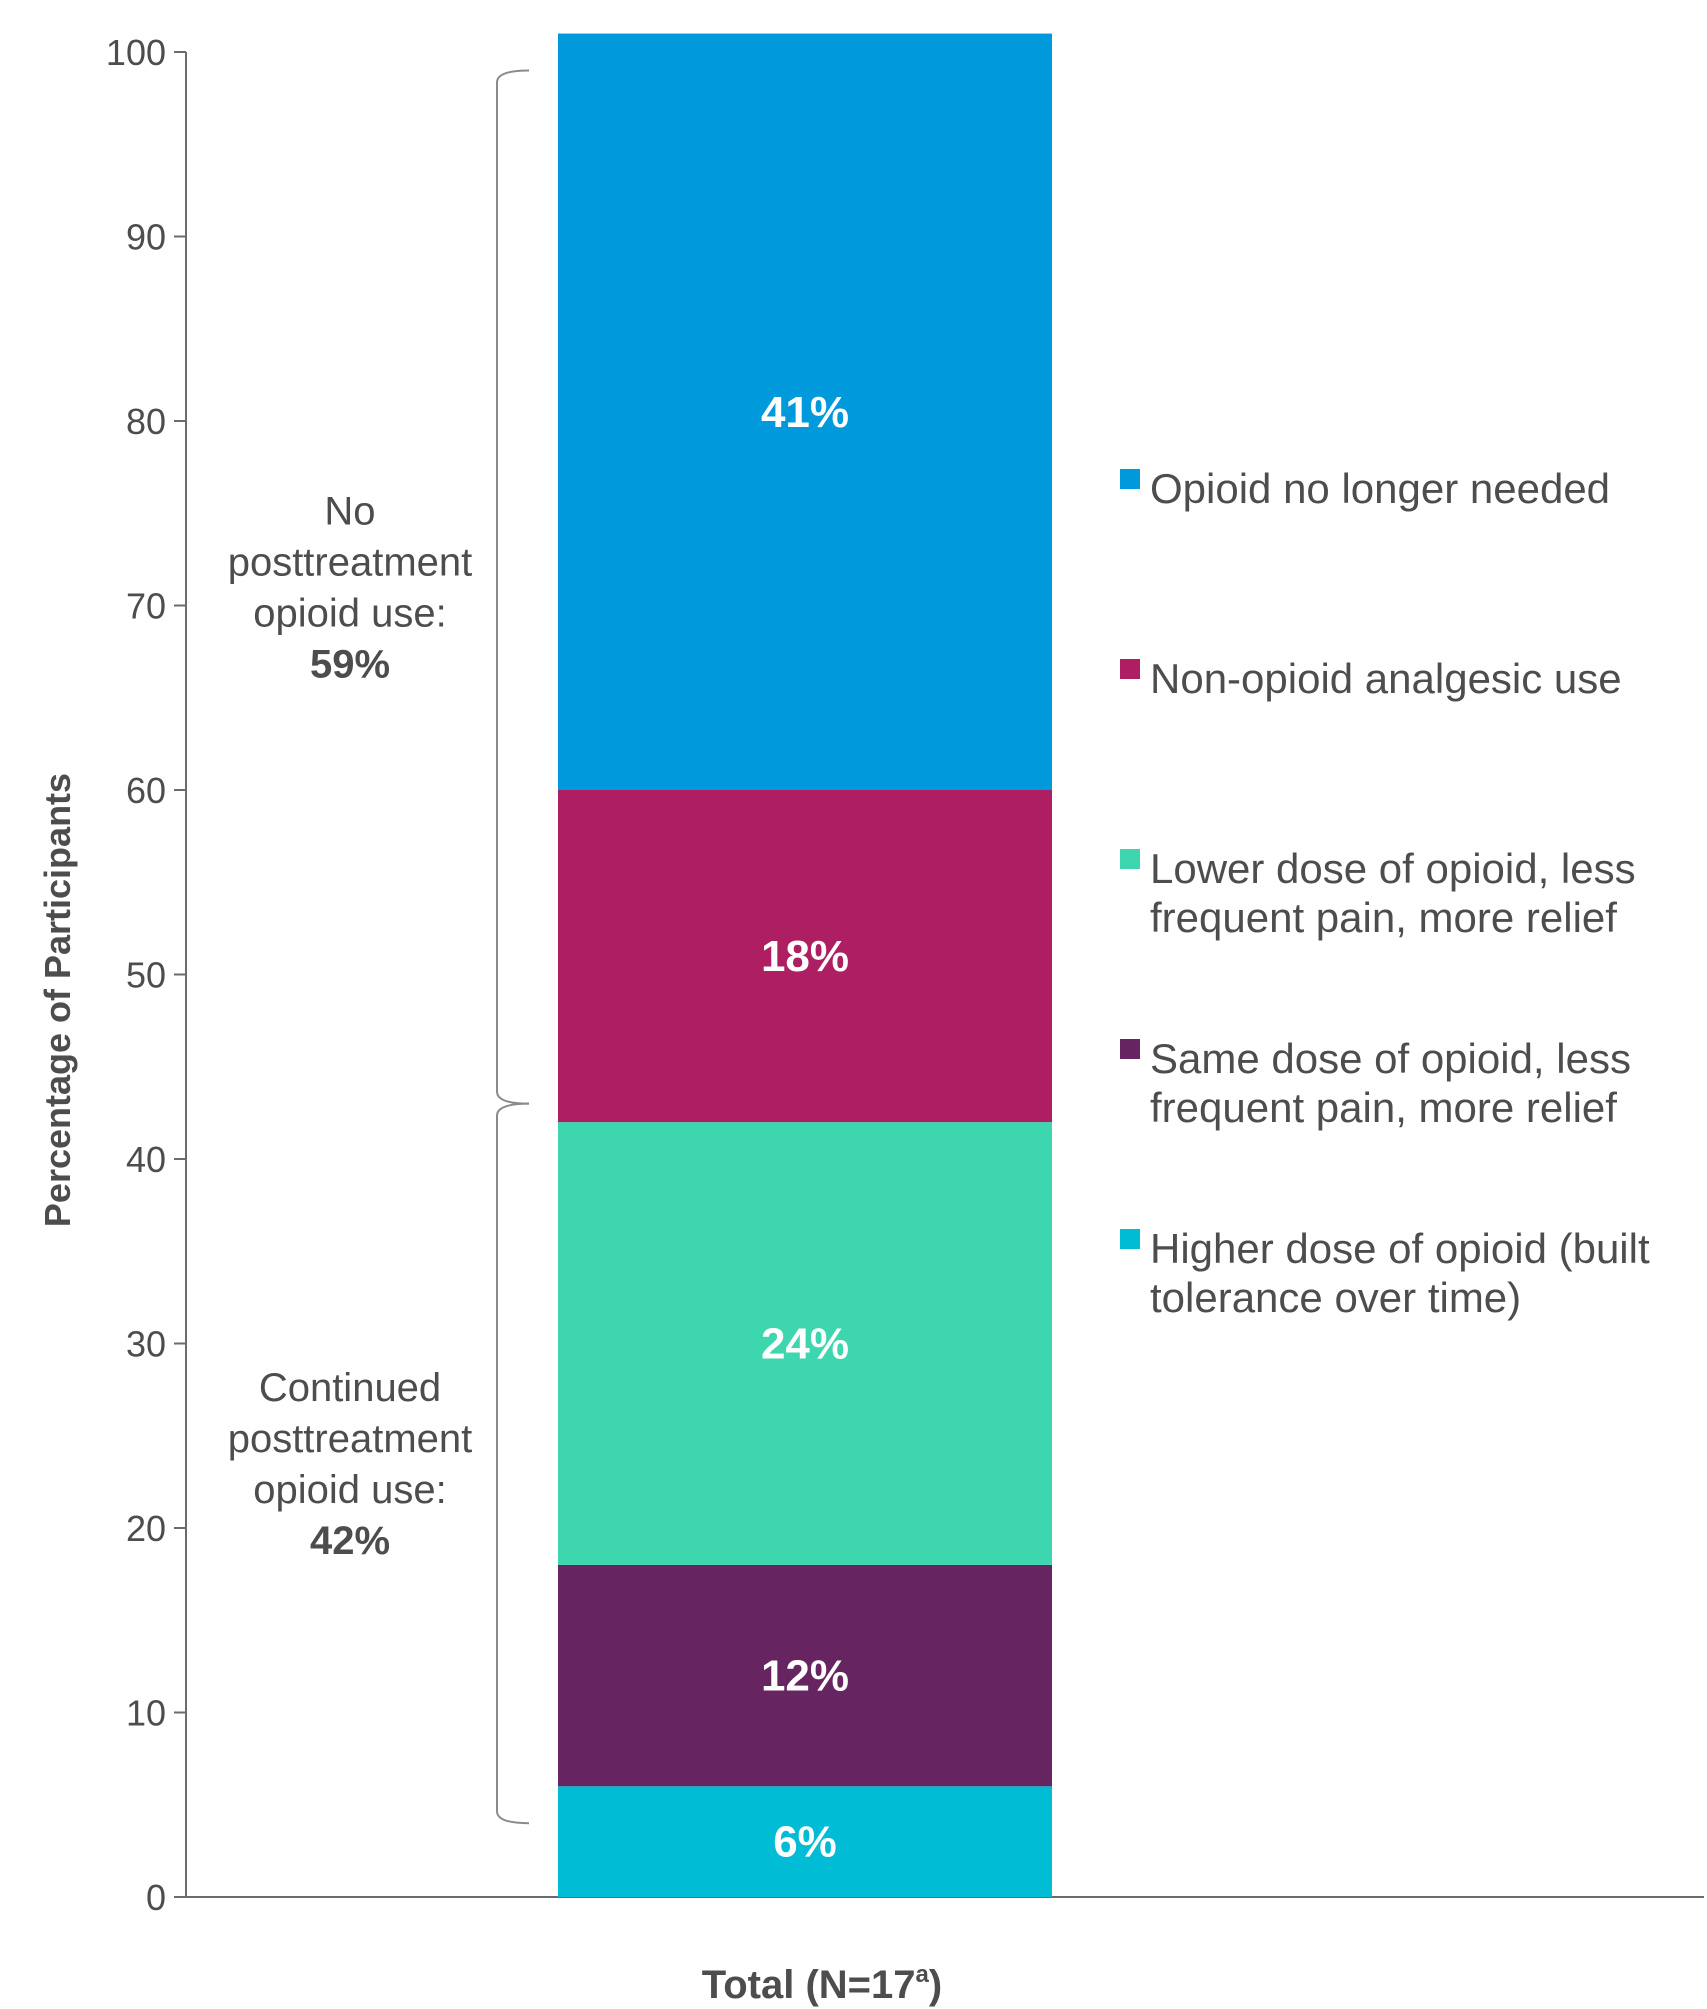  I want to click on y-tick-label: 100, so click(136, 52).